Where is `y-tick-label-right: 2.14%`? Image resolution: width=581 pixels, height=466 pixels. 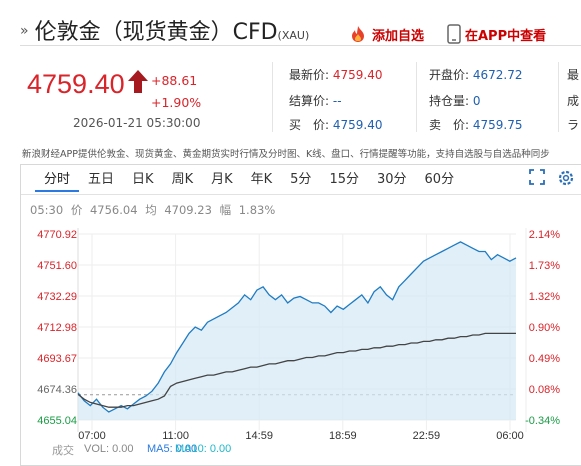
y-tick-label-right: 2.14% is located at coordinates (544, 235).